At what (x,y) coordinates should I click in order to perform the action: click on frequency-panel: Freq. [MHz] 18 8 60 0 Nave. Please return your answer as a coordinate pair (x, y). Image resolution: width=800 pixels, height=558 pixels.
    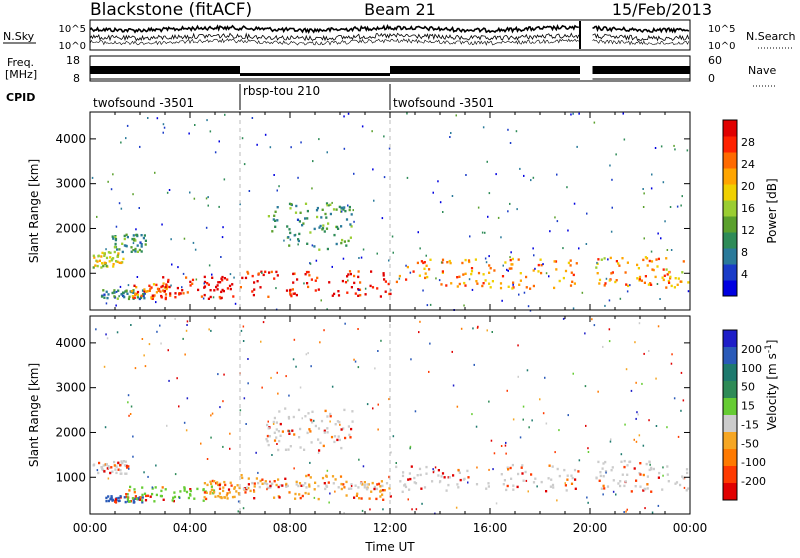
    Looking at the image, I should click on (390, 70).